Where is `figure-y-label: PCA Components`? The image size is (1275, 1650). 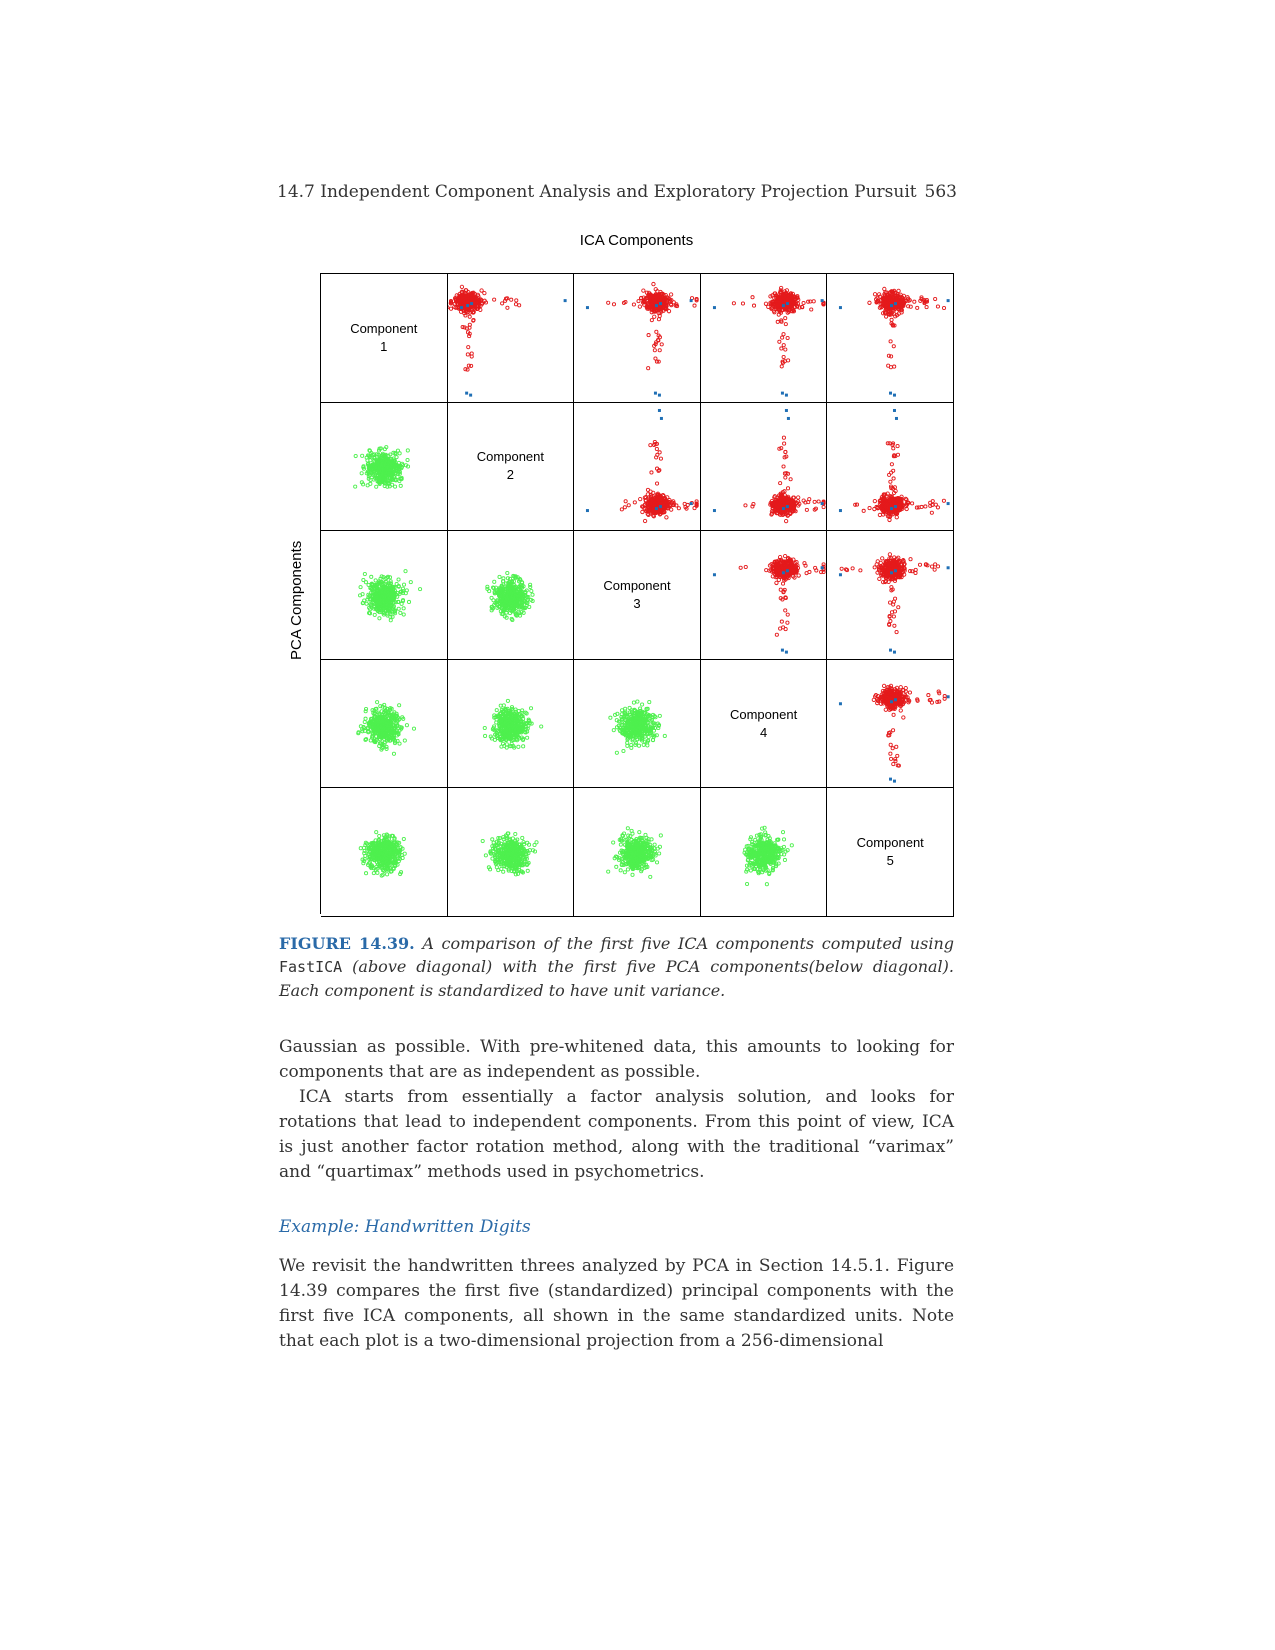 figure-y-label: PCA Components is located at coordinates (296, 600).